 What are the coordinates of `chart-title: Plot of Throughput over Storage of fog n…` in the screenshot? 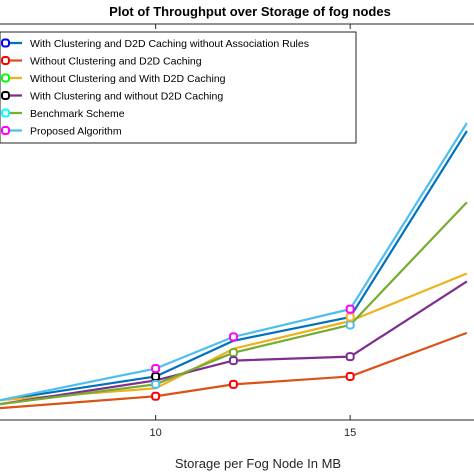 It's located at (250, 11).